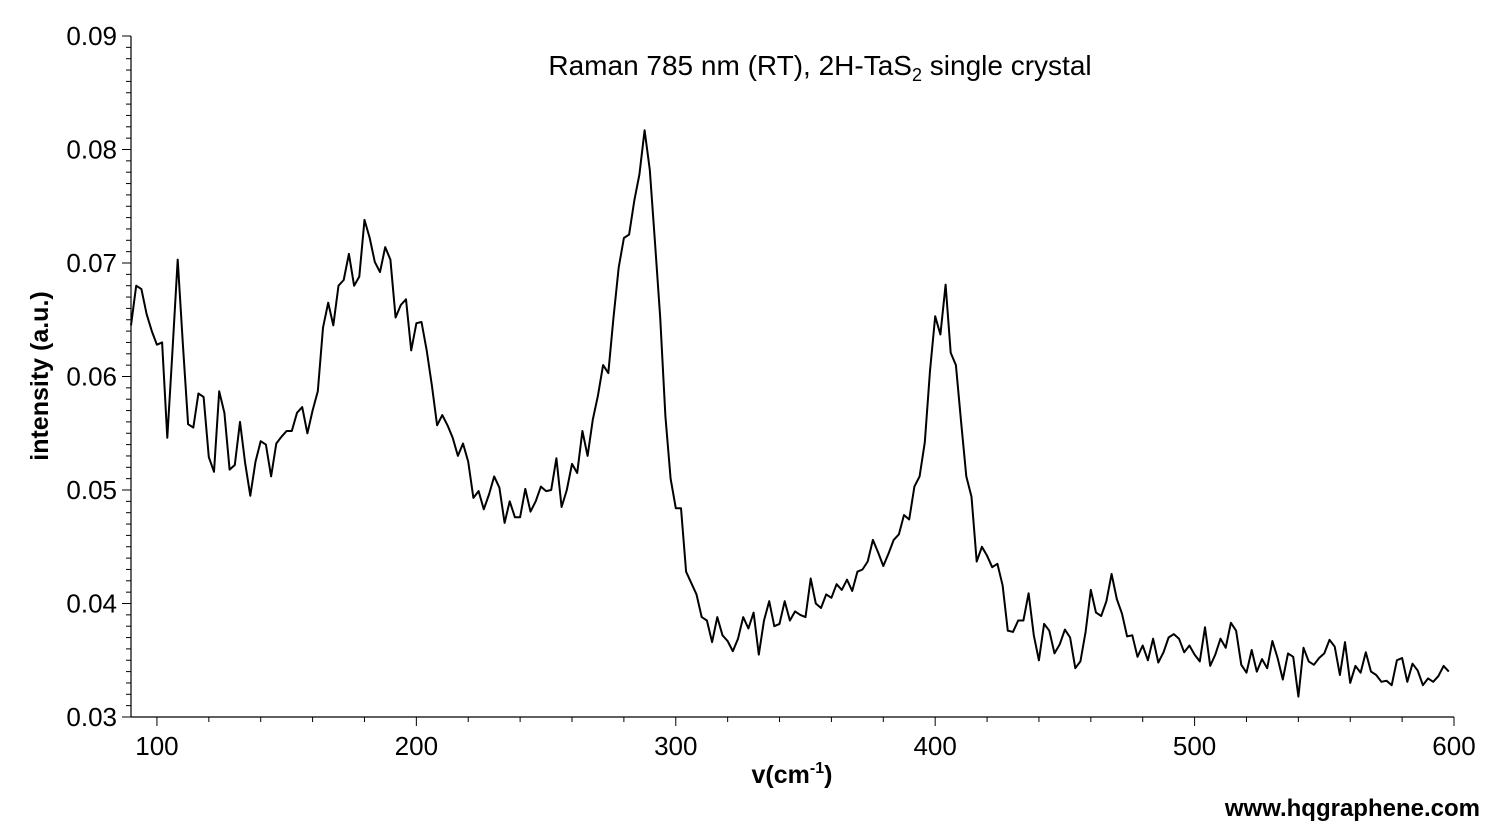 Image resolution: width=1510 pixels, height=826 pixels. I want to click on x-axis-title: v(cm-1), so click(792, 774).